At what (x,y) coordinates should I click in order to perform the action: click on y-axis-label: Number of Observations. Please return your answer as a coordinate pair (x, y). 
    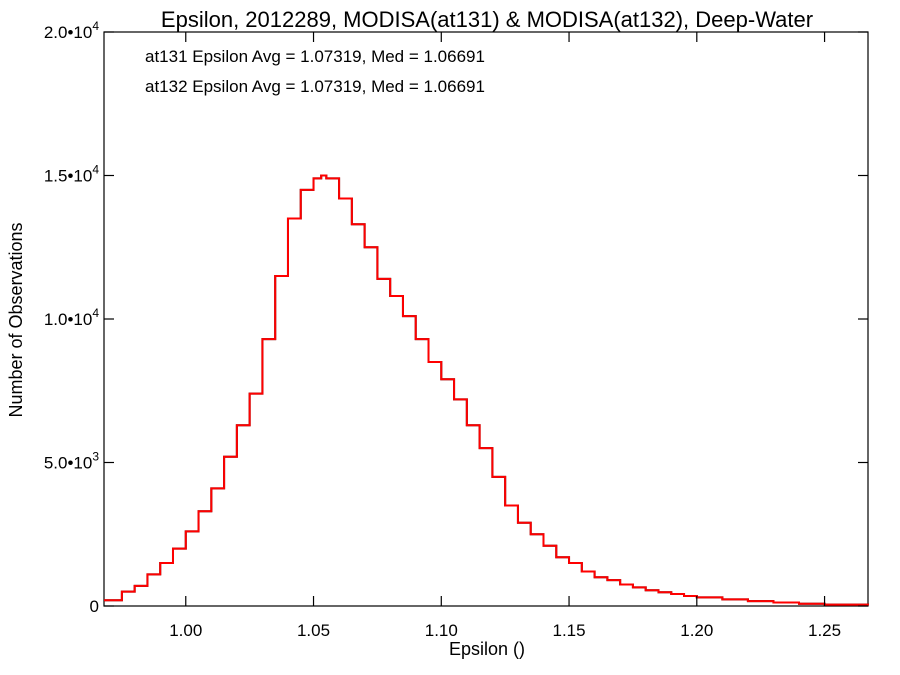
    Looking at the image, I should click on (16, 319).